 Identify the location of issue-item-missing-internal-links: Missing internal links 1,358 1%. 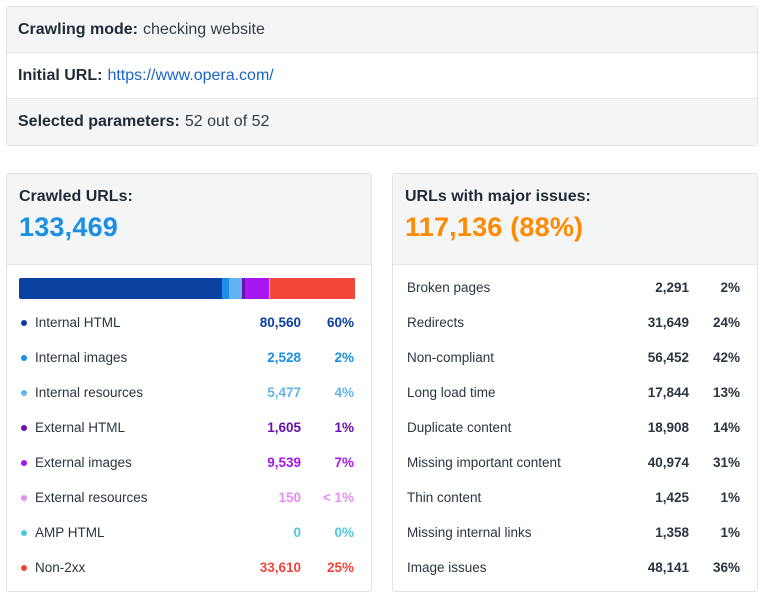
(575, 532).